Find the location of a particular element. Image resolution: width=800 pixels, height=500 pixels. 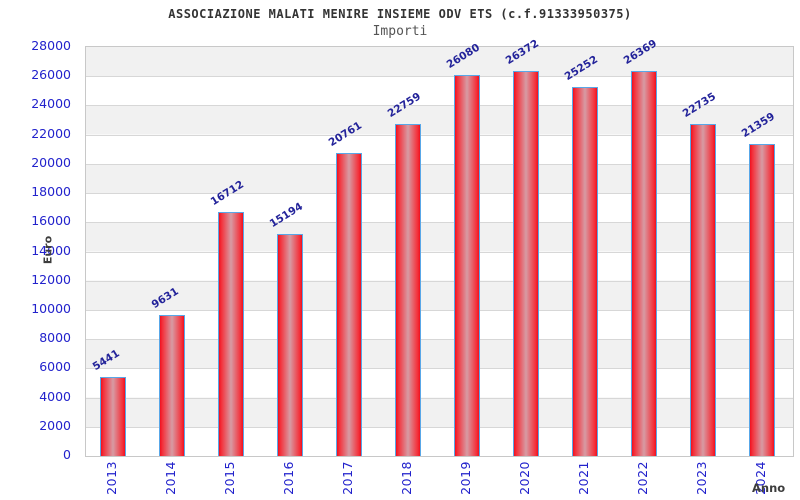

x-axis-title: Anno is located at coordinates (769, 488).